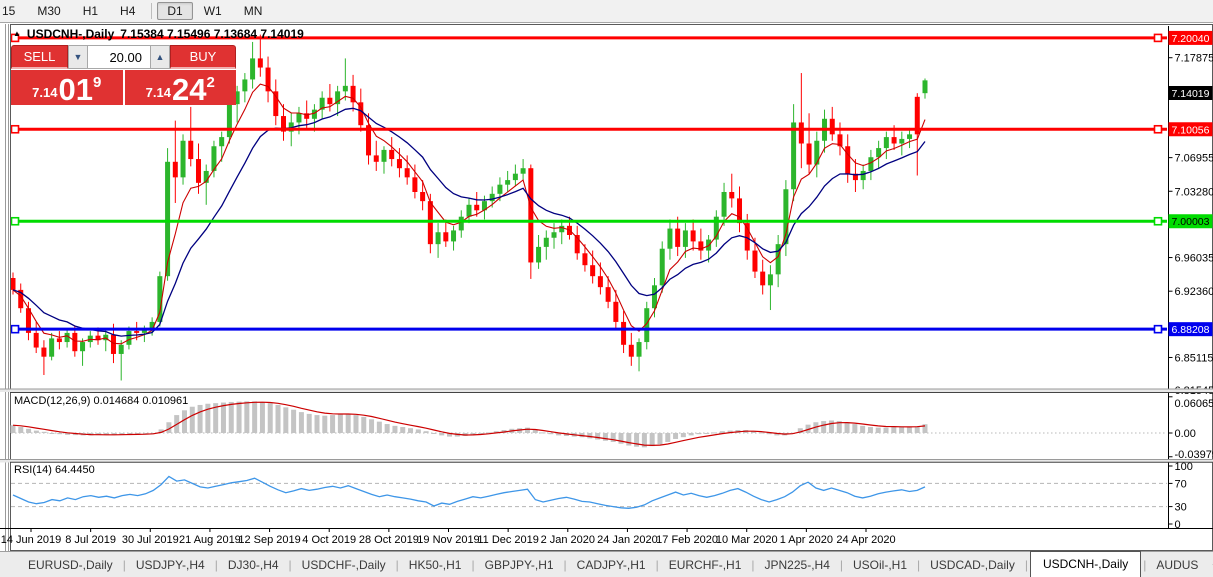 The height and width of the screenshot is (577, 1213). I want to click on timeframe-button-h1: H1, so click(90, 11).